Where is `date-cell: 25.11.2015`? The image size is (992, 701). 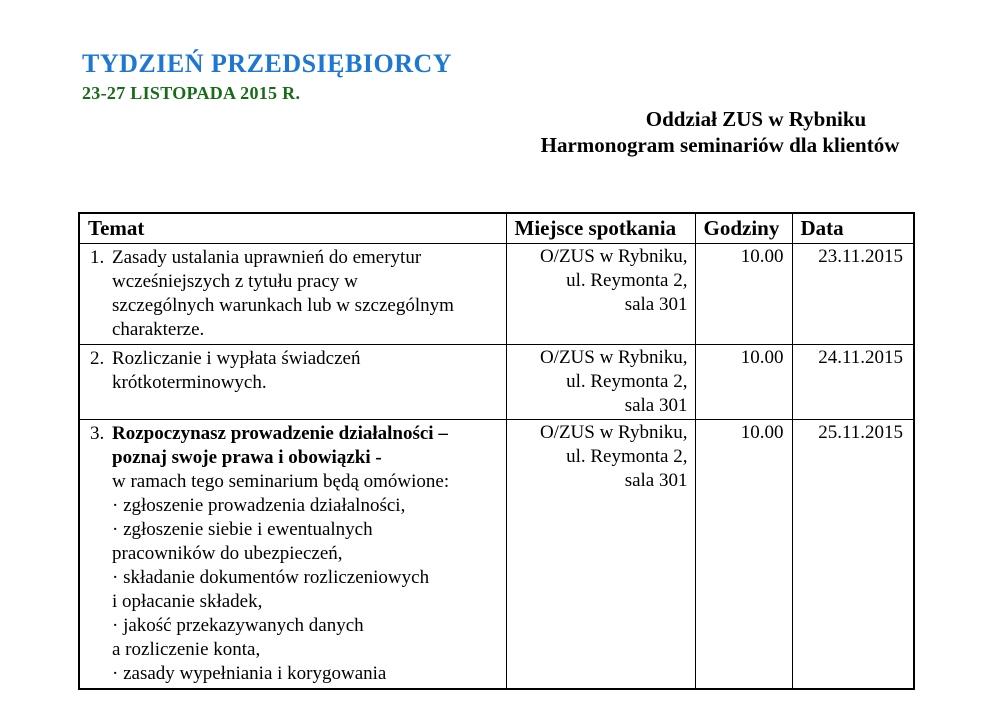
date-cell: 25.11.2015 is located at coordinates (853, 554).